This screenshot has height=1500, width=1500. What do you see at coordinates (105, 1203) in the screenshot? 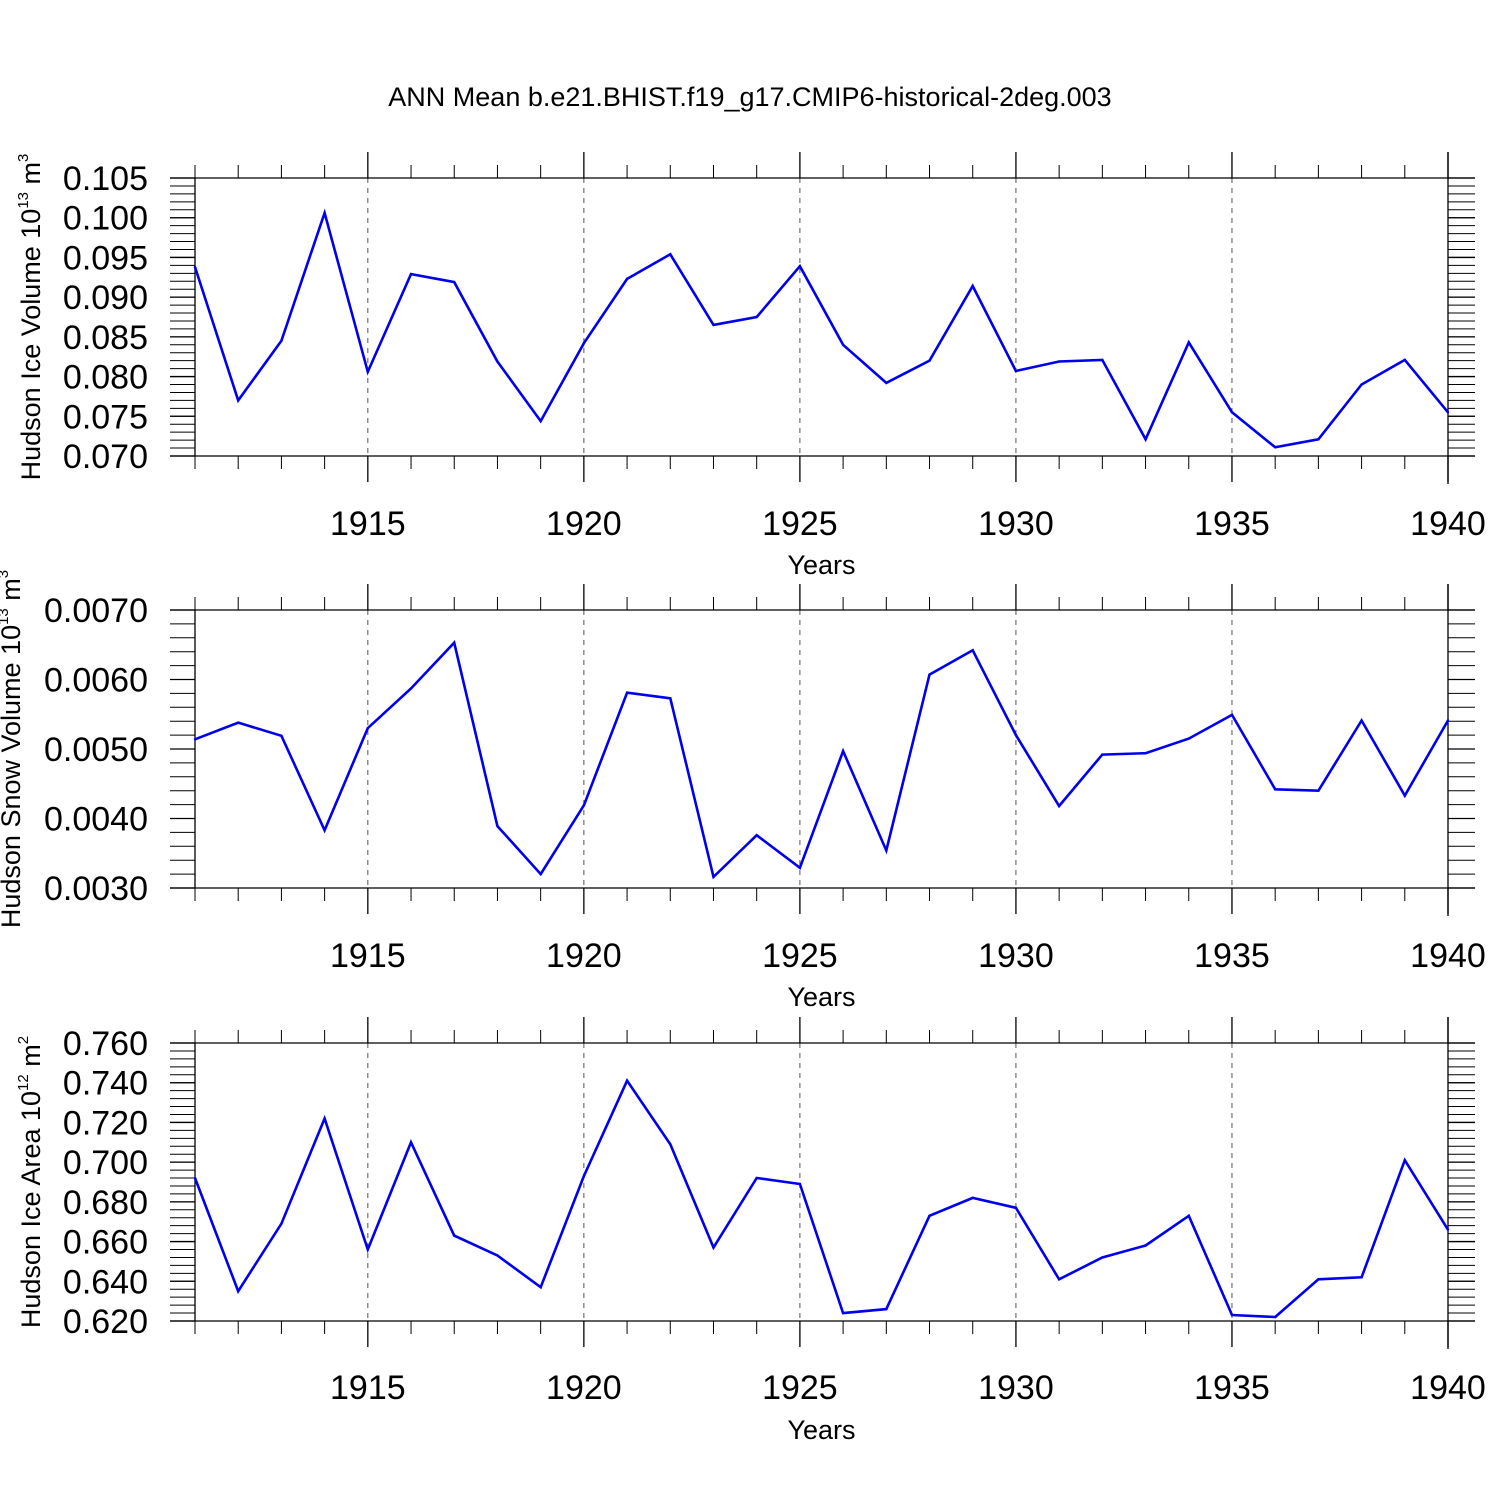
I see `y-tick-label: 0.680` at bounding box center [105, 1203].